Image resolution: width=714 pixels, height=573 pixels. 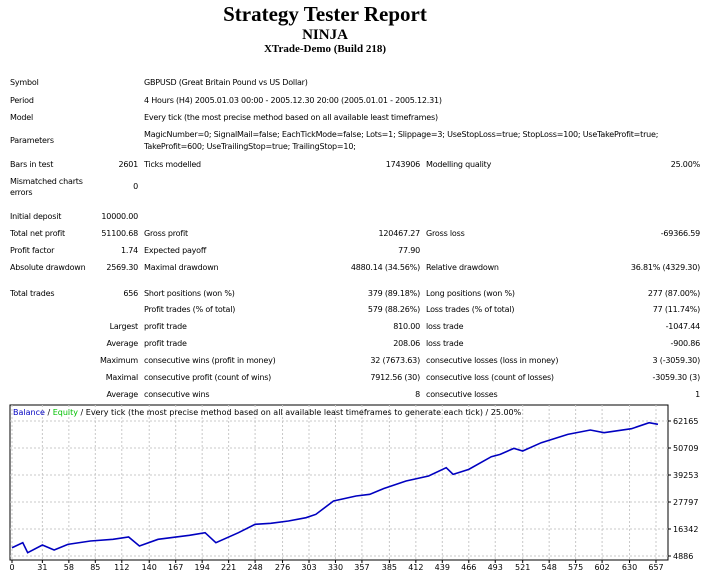 What do you see at coordinates (655, 567) in the screenshot?
I see `x-tick-label: 657` at bounding box center [655, 567].